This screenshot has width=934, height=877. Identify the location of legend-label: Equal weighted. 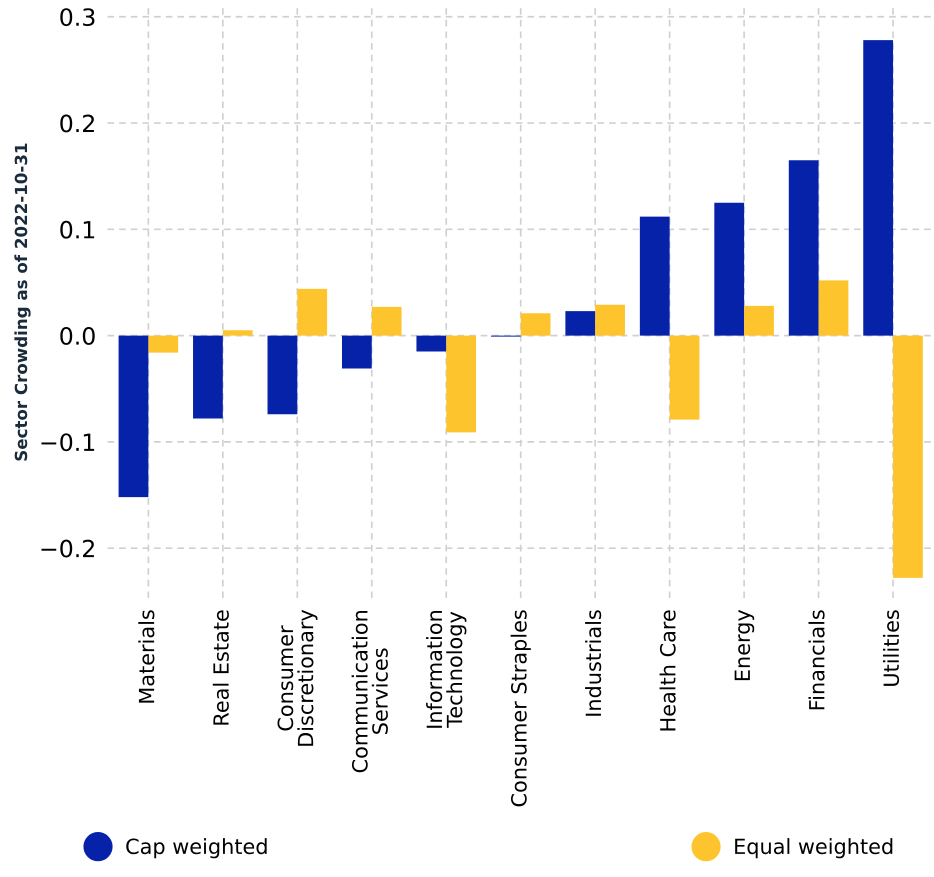
(813, 848).